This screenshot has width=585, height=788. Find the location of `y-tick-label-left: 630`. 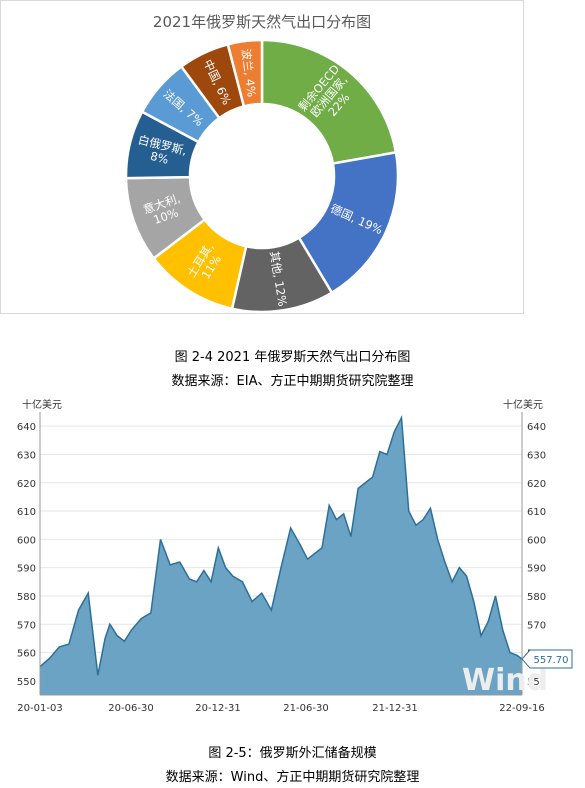

y-tick-label-left: 630 is located at coordinates (26, 455).